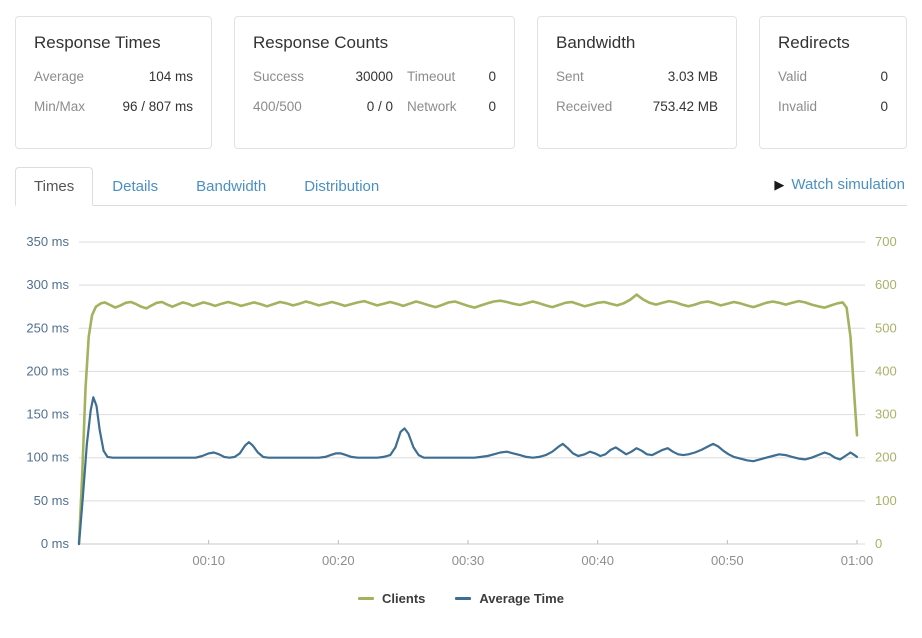  Describe the element at coordinates (798, 106) in the screenshot. I see `stat-label: Invalid` at that location.